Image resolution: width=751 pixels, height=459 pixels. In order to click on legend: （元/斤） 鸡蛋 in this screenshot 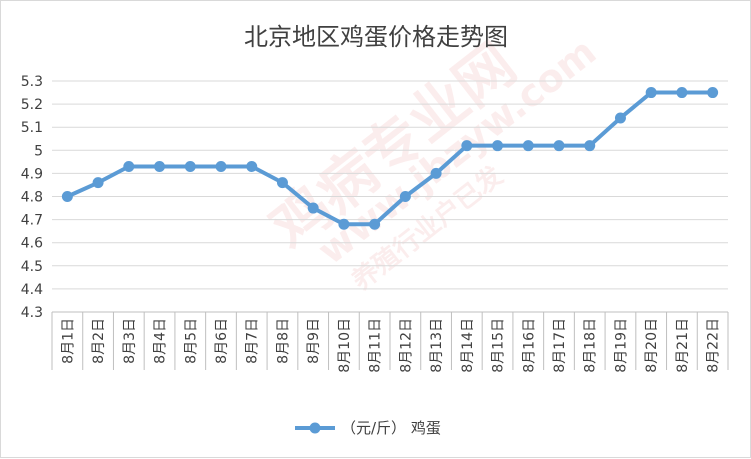, I will do `click(368, 428)`.